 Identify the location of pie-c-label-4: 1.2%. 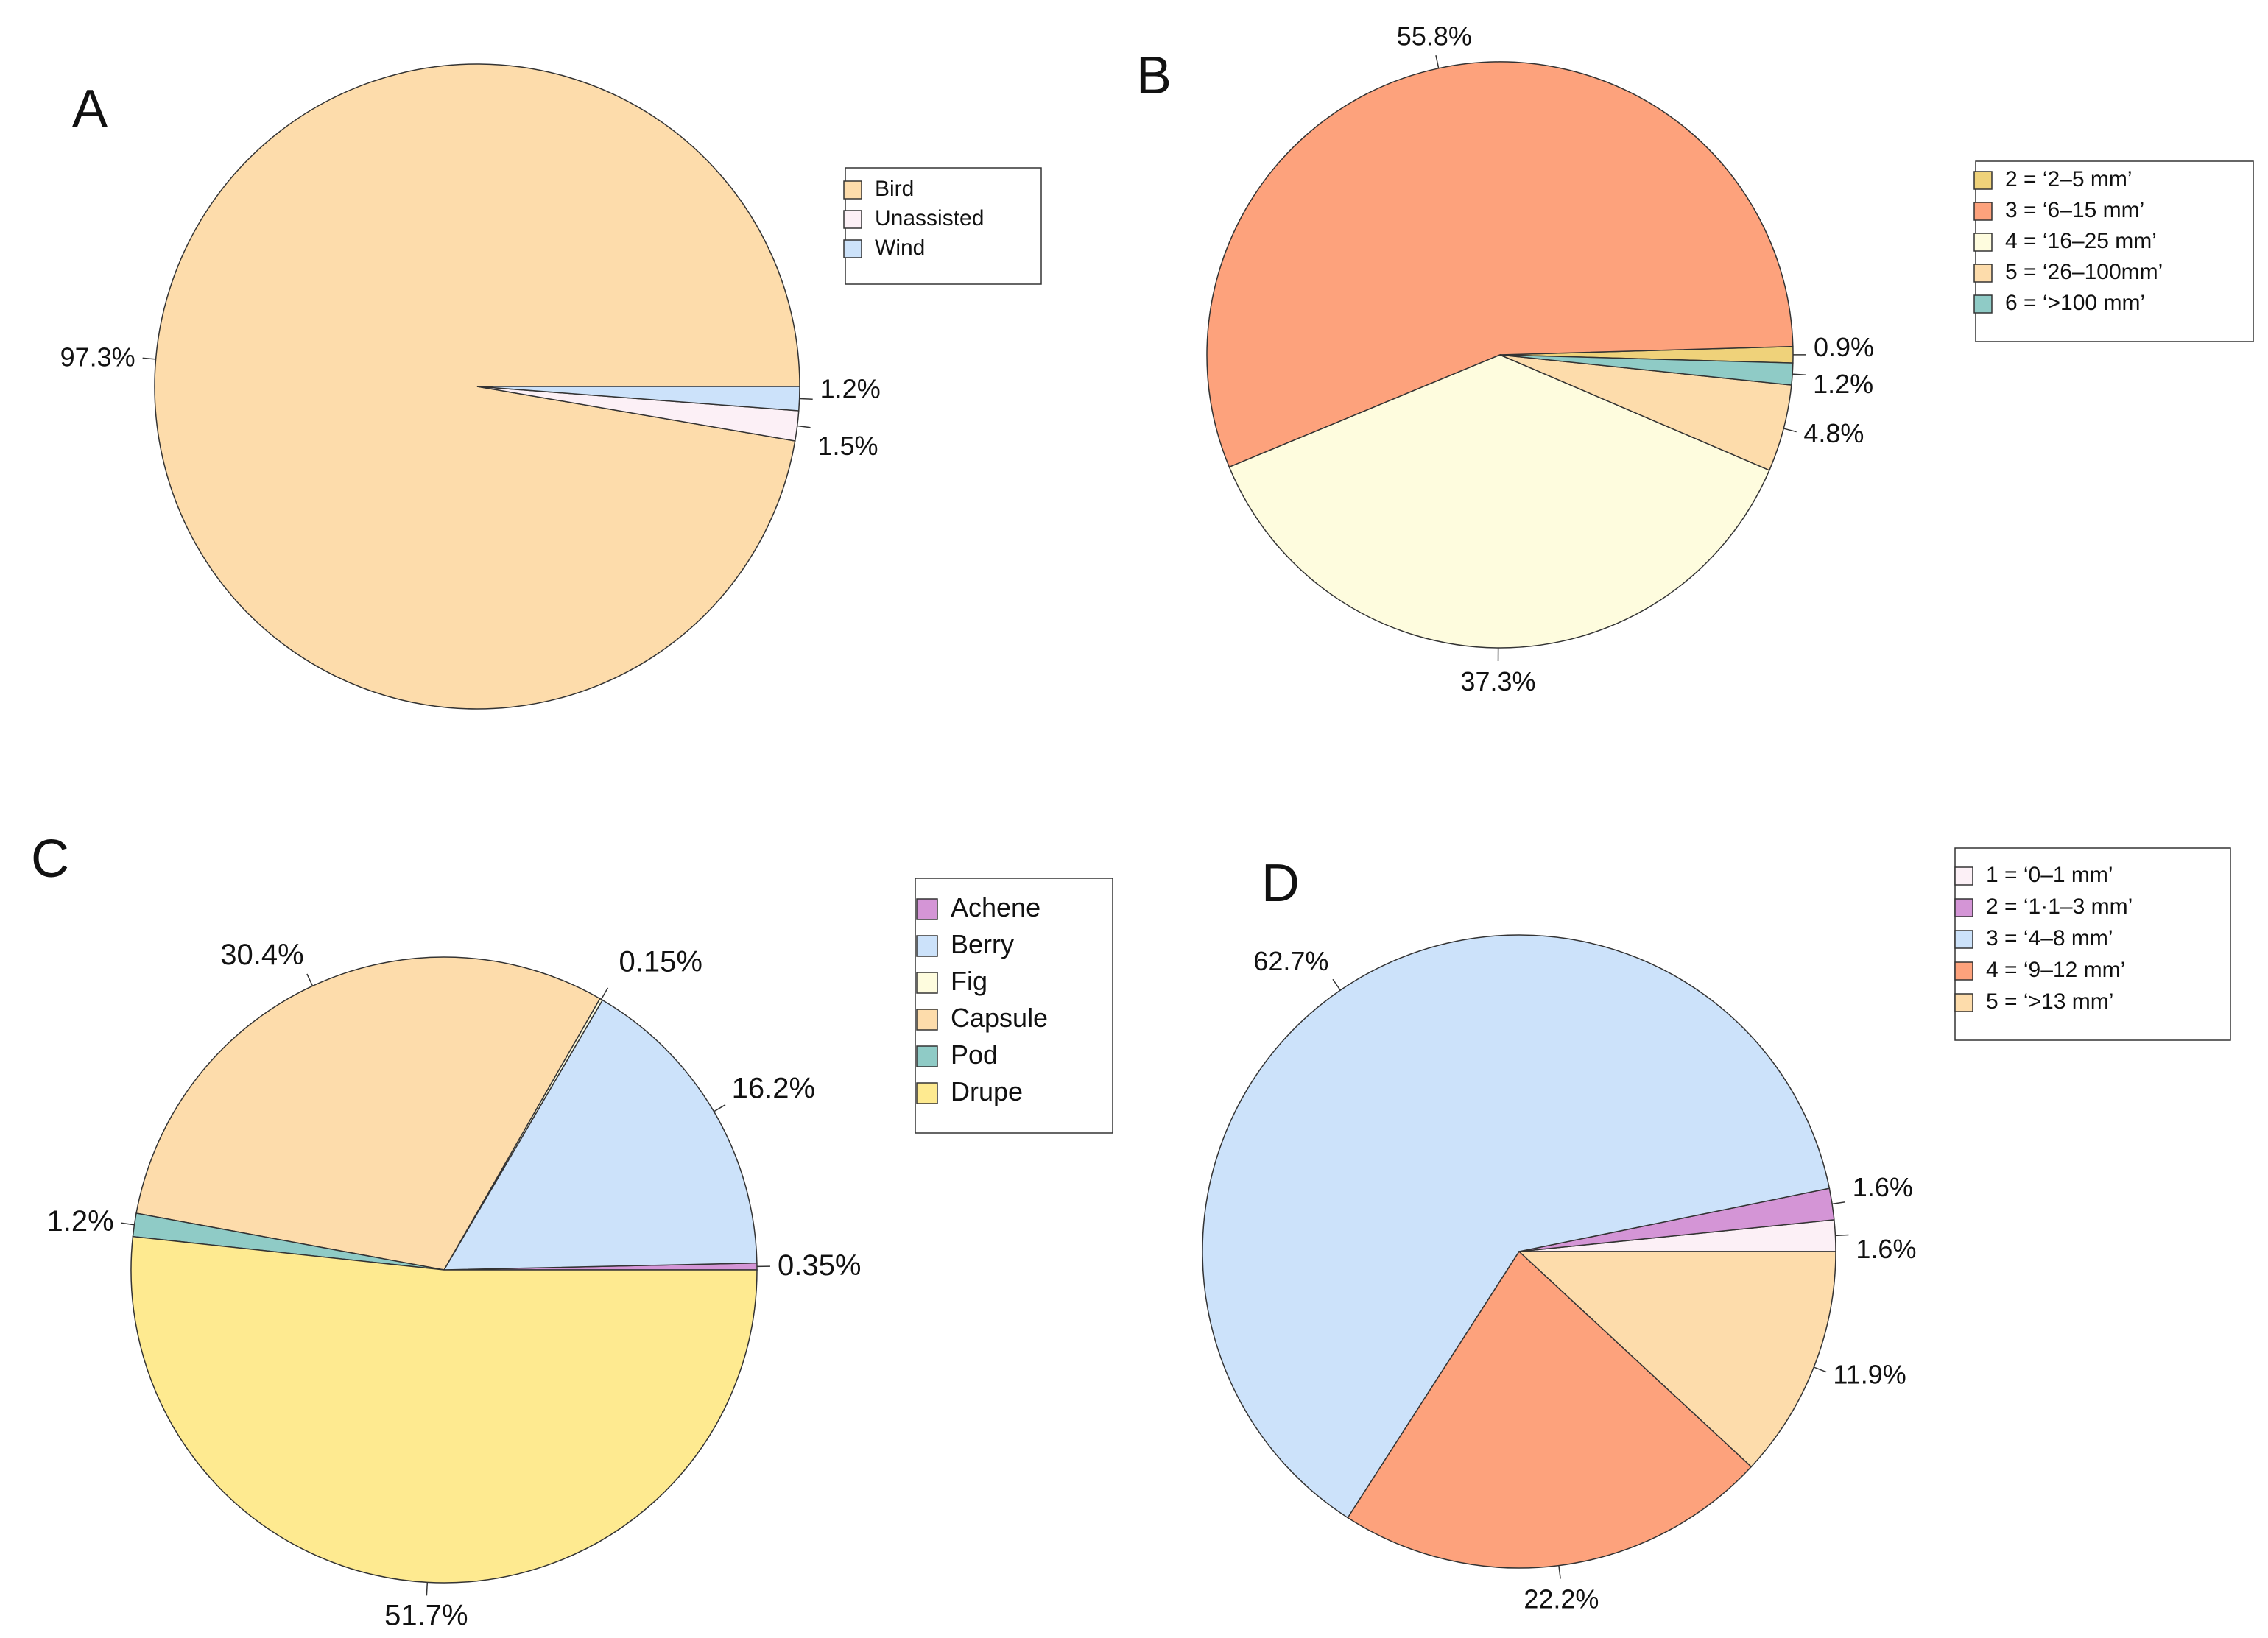
(80, 1221).